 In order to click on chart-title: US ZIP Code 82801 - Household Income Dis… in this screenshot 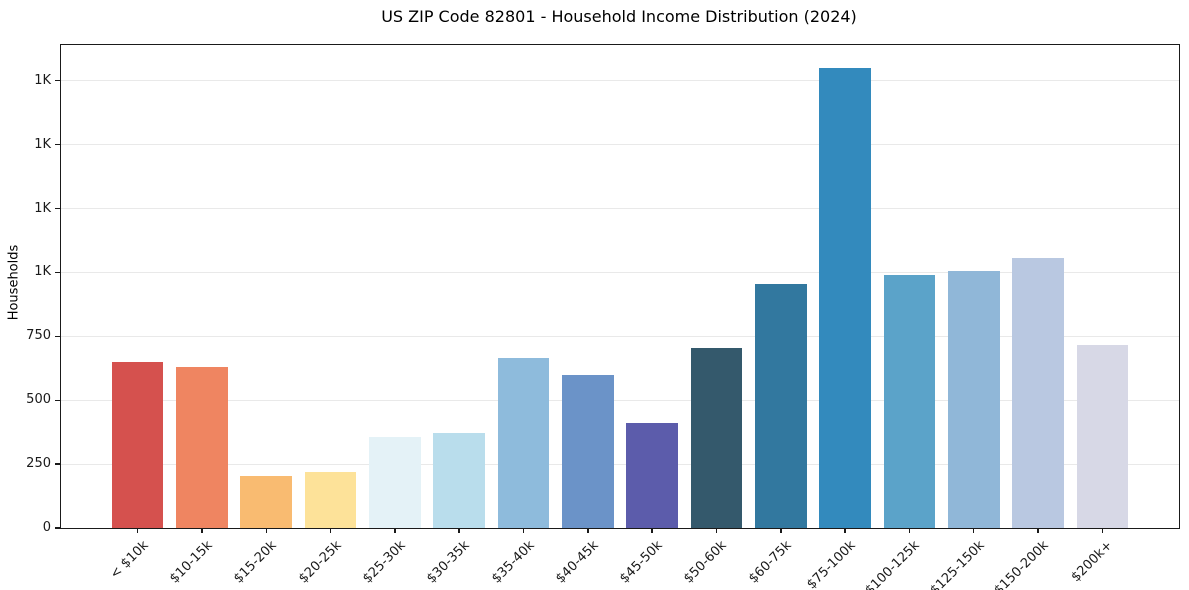, I will do `click(619, 16)`.